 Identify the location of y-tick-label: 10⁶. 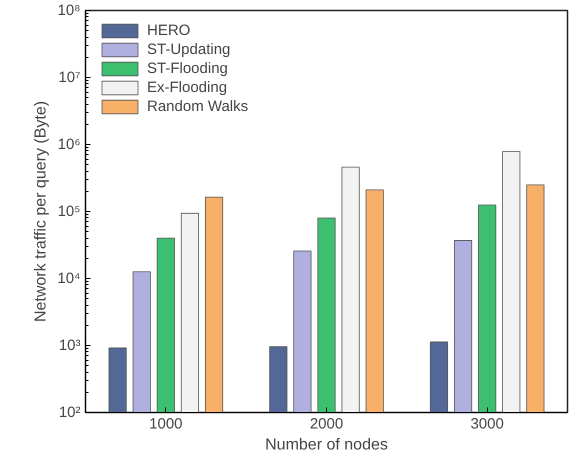
(69, 144).